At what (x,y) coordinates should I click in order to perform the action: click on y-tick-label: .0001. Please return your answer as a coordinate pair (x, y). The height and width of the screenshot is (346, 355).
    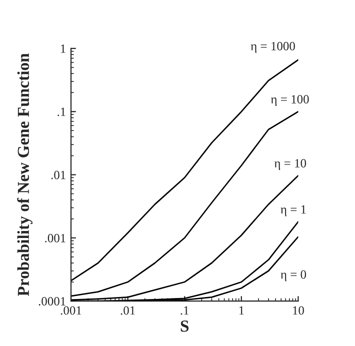
    Looking at the image, I should click on (52, 301).